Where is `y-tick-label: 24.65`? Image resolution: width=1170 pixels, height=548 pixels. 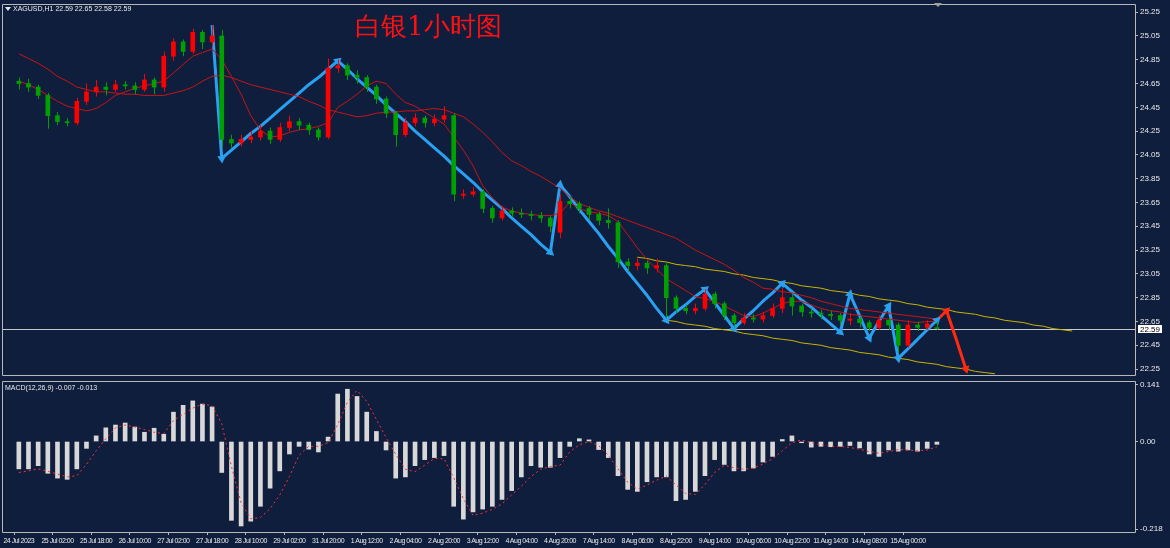
y-tick-label: 24.65 is located at coordinates (1150, 83).